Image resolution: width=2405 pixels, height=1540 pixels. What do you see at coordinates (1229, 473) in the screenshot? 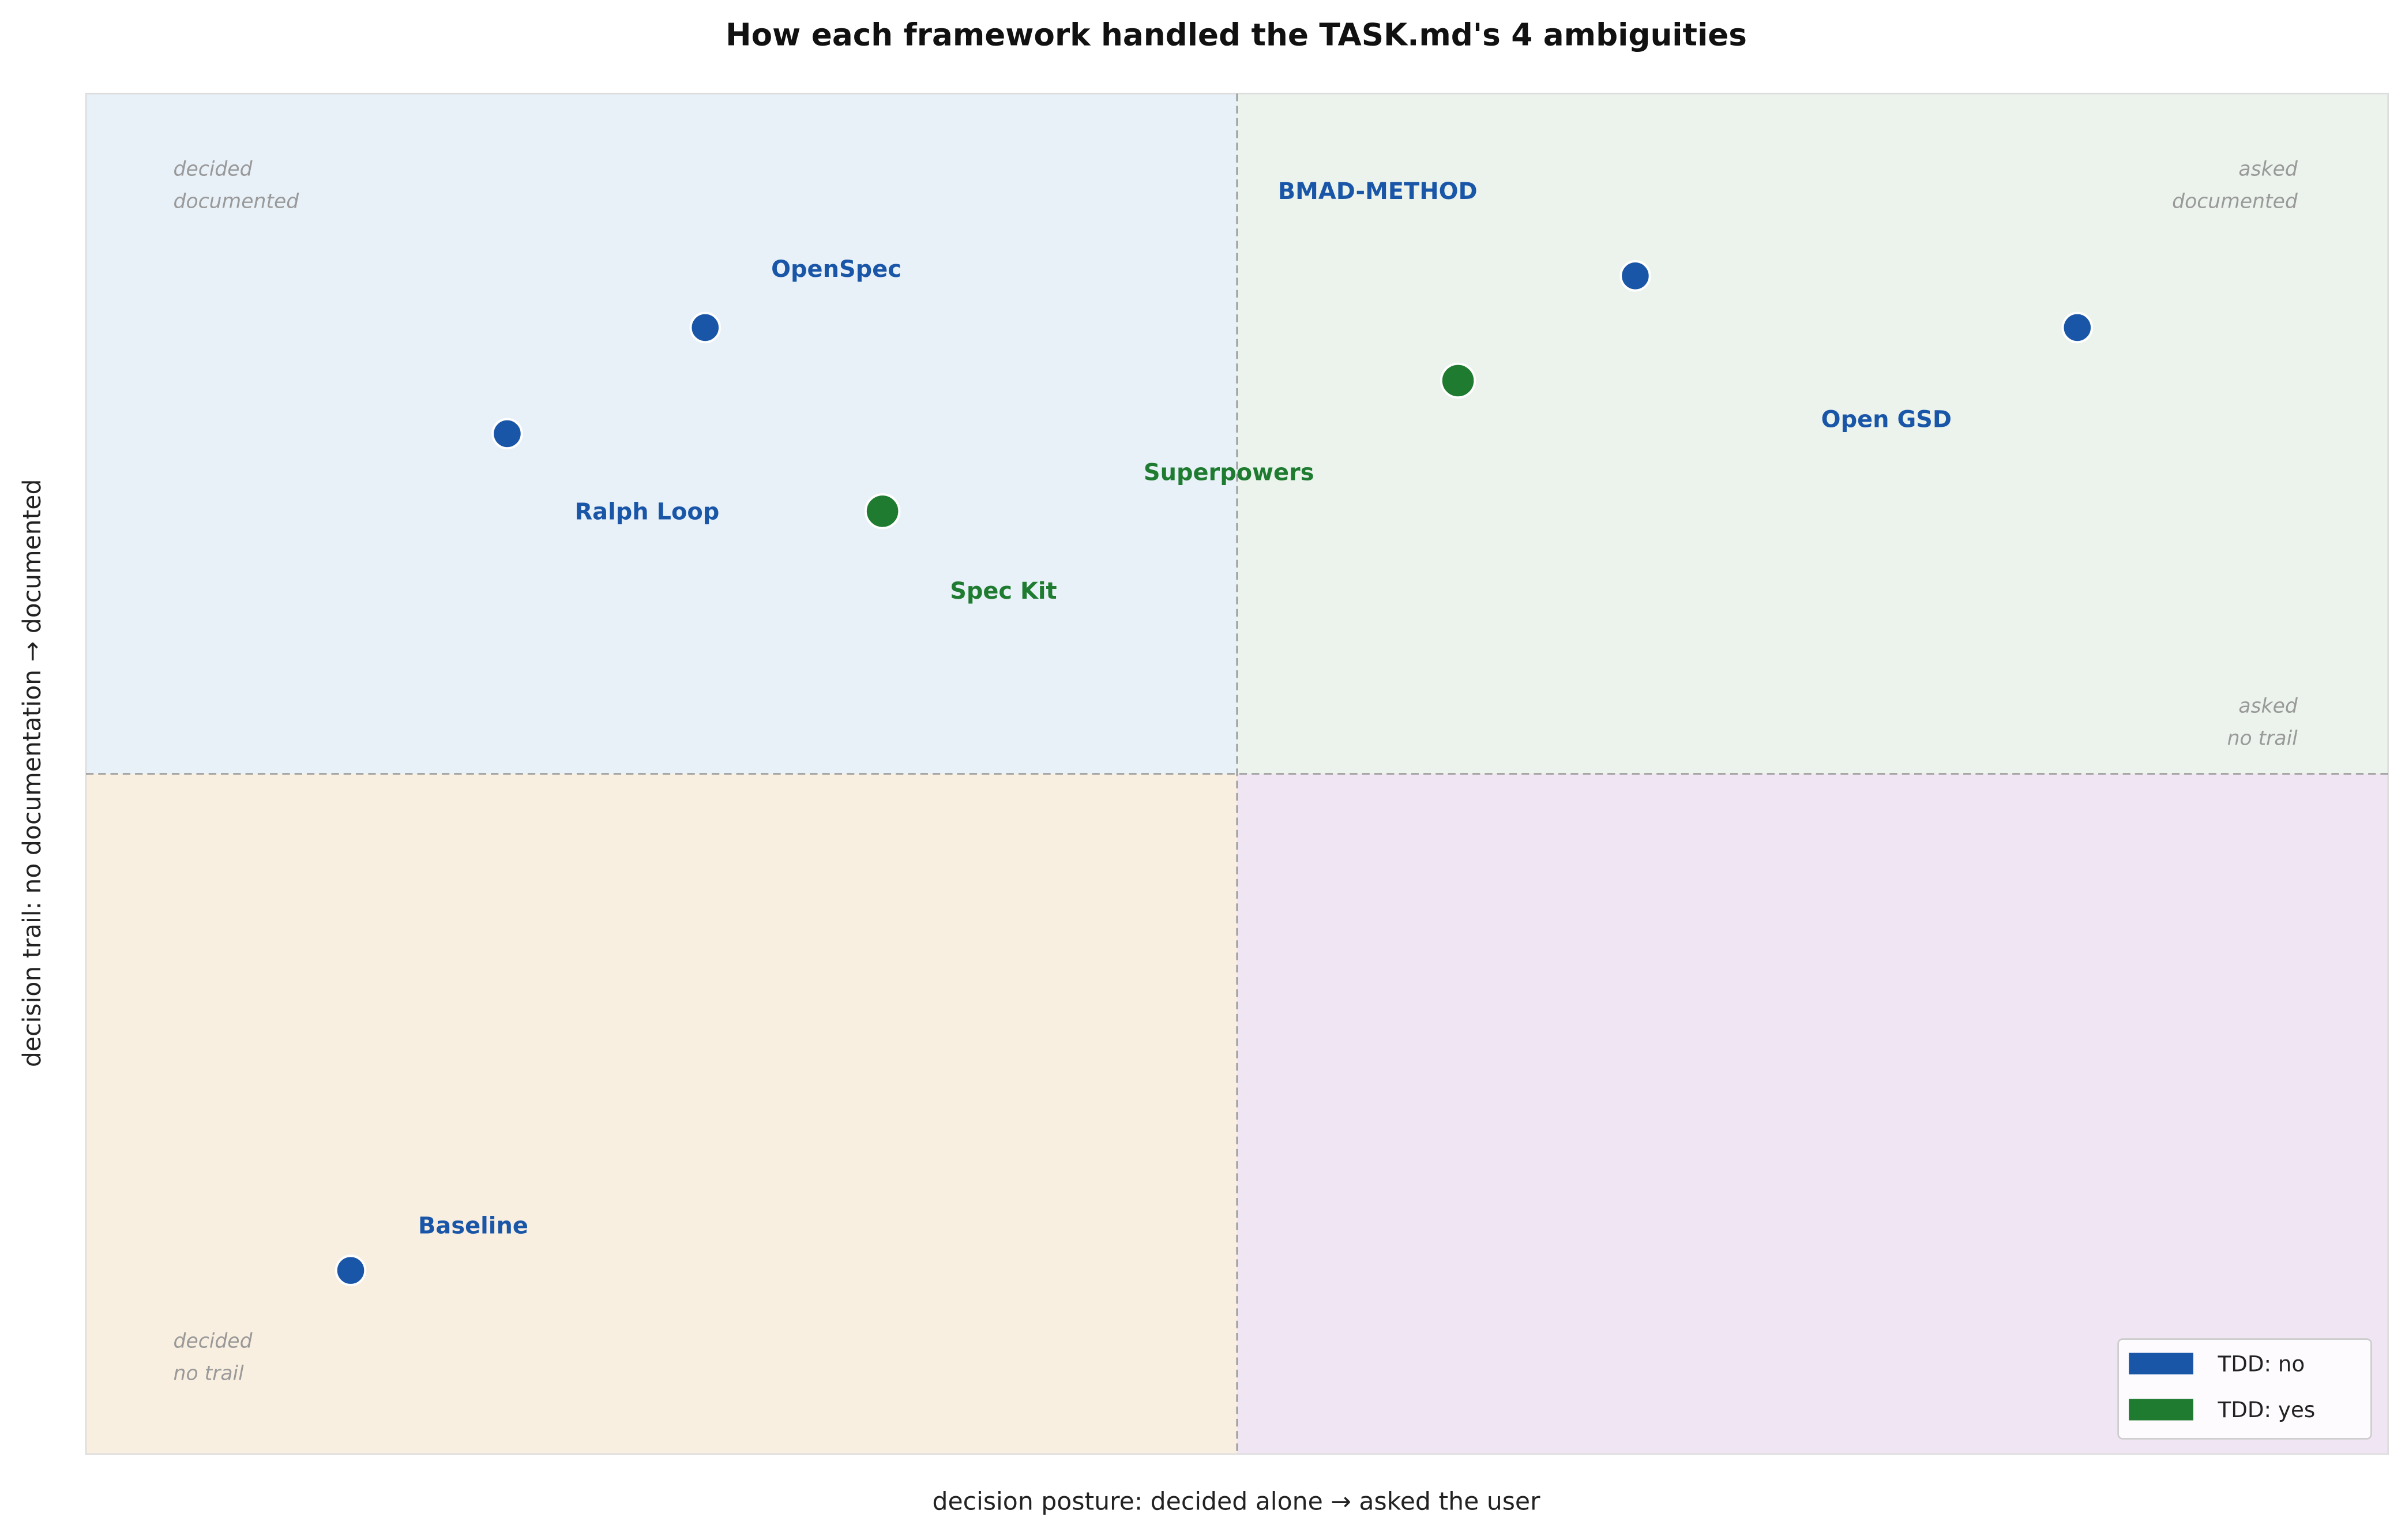
I see `point-label: Superpowers` at bounding box center [1229, 473].